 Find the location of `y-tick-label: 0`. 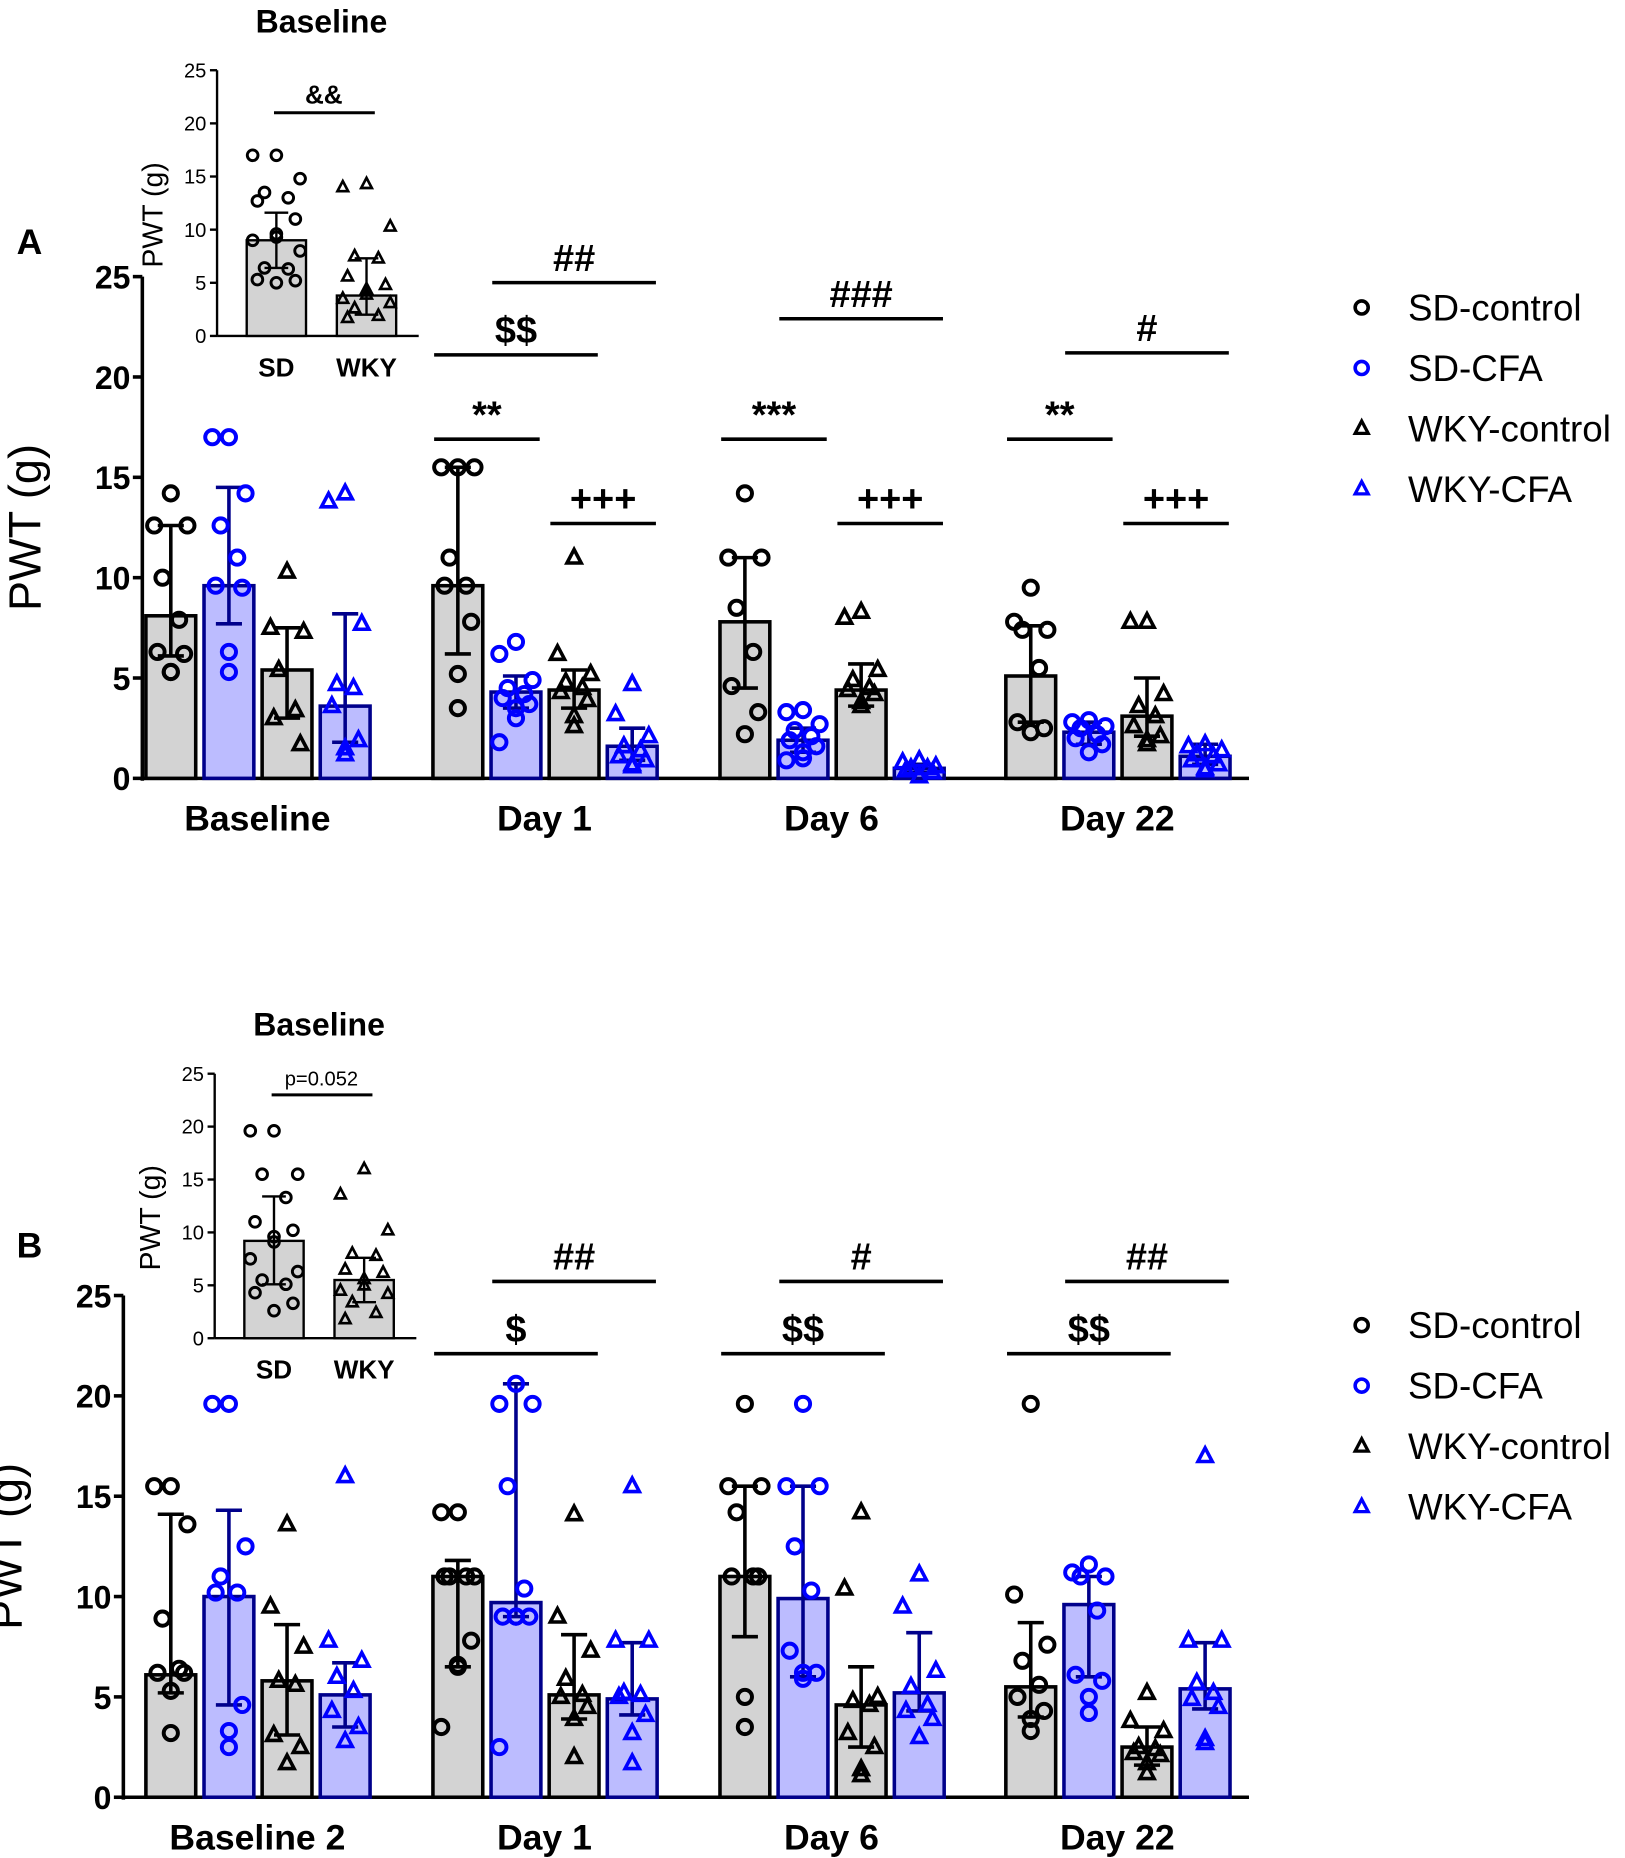

y-tick-label: 0 is located at coordinates (122, 779).